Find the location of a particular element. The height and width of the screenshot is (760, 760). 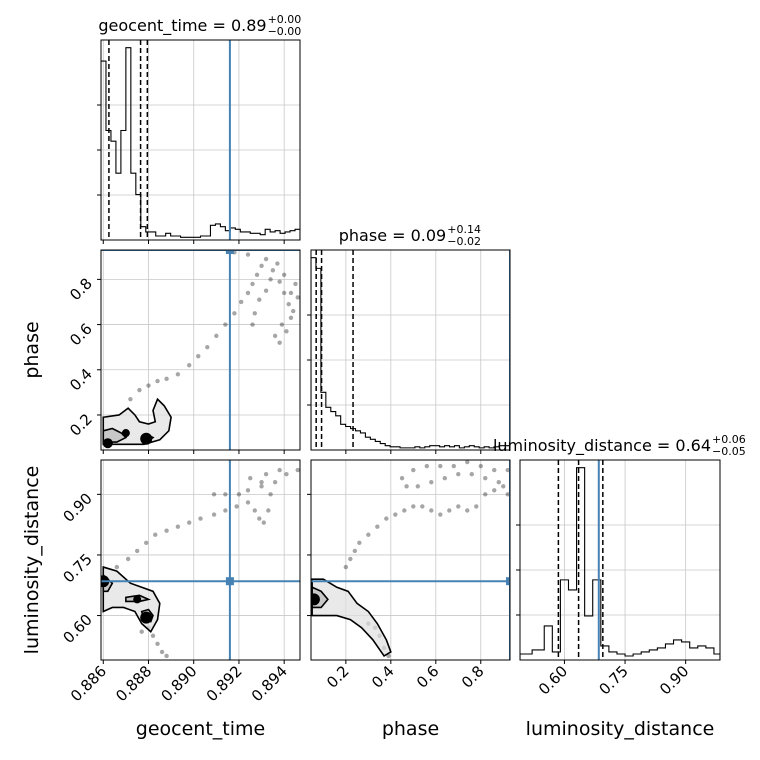

scatter-panel-geocent_time-vs-luminosity_distance is located at coordinates (199, 561).